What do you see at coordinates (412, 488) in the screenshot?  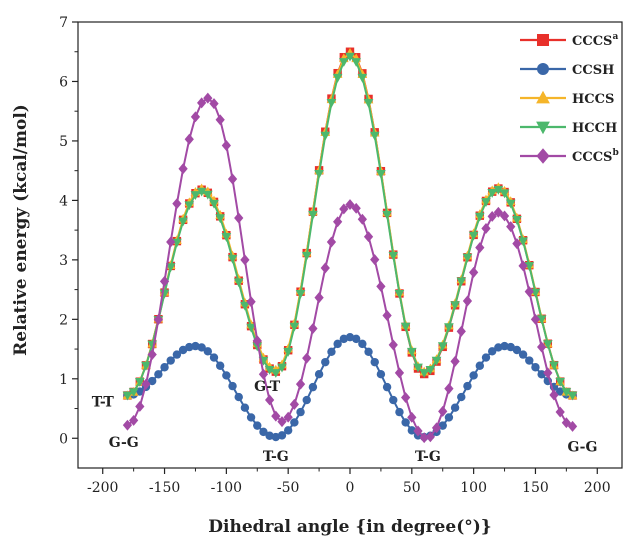 I see `x-tick-label: 50` at bounding box center [412, 488].